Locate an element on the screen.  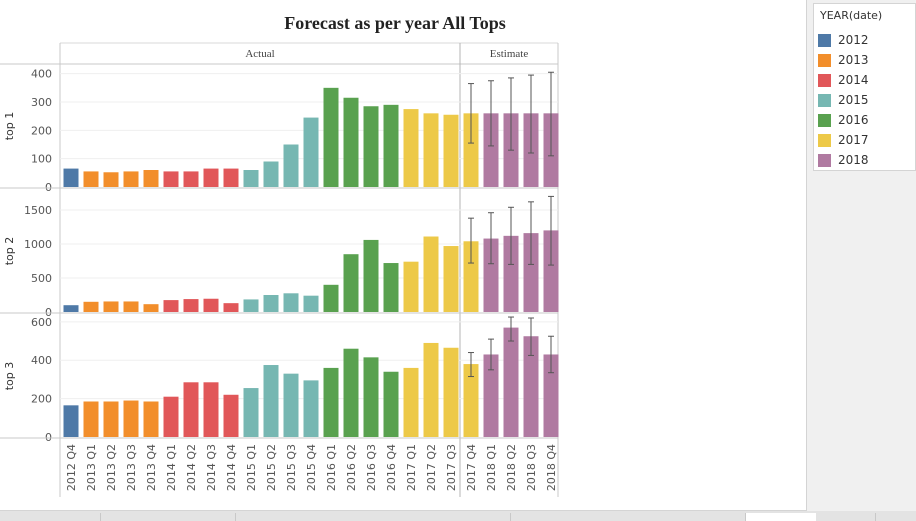
sheet-tab-strip is located at coordinates (458, 516).